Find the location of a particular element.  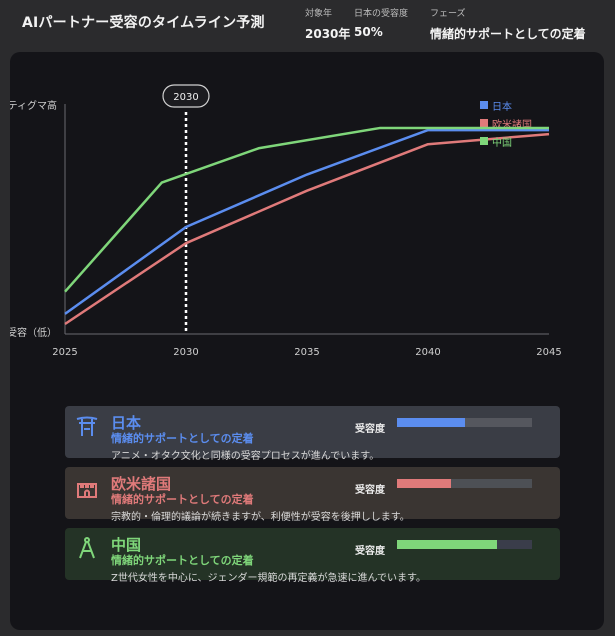

card-desc: Z世代女性を中心に、ジェンダー規範の再定義が急速に進んでいます。 is located at coordinates (269, 578).